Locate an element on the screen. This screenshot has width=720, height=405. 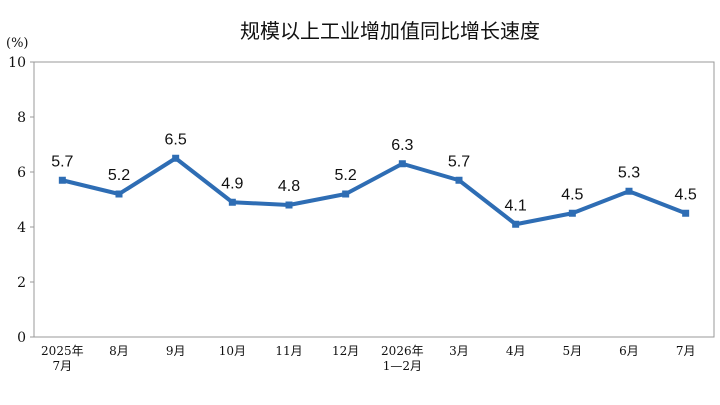
x-tick-label: 3月 is located at coordinates (459, 351).